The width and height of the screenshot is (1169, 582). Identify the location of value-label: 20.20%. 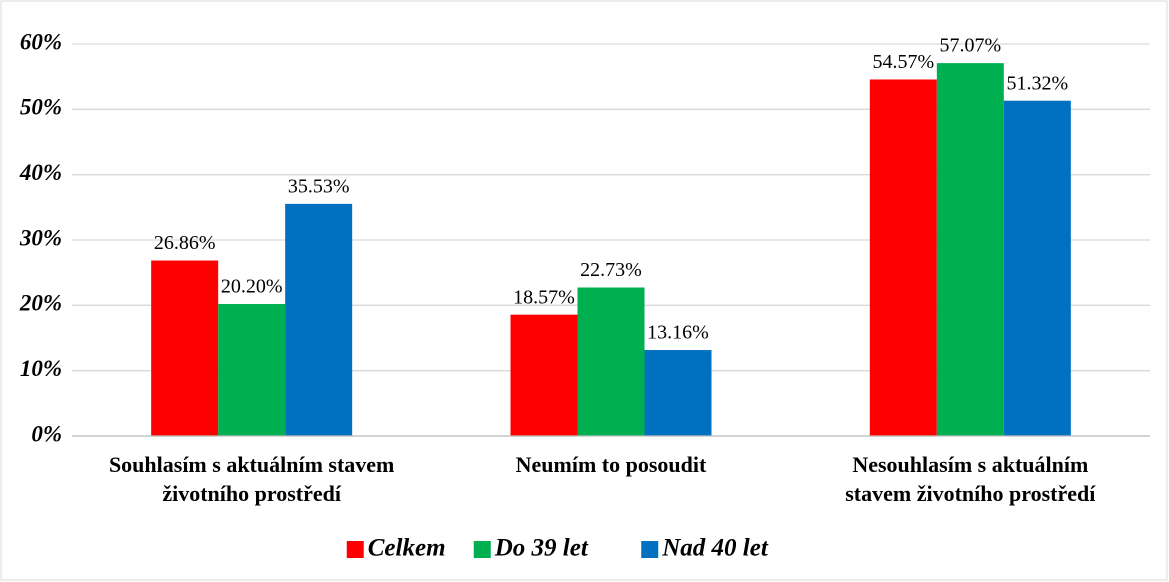
(252, 287).